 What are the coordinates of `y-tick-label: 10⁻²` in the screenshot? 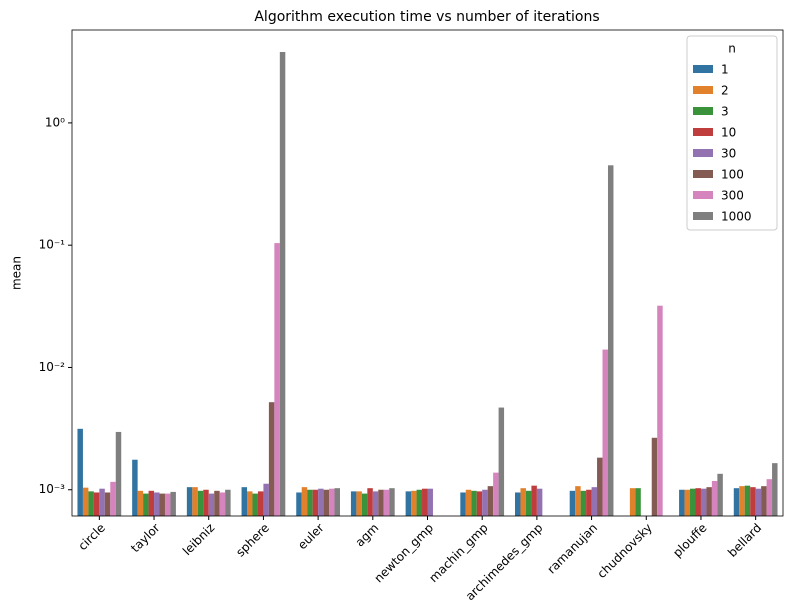 It's located at (52, 367).